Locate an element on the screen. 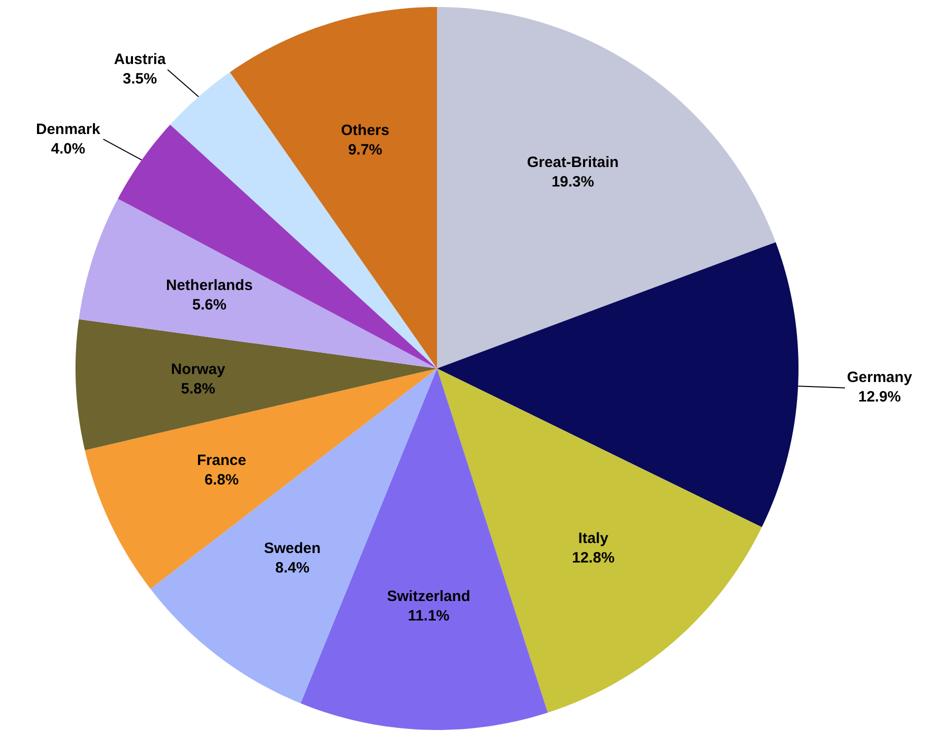 The width and height of the screenshot is (935, 737). slice-label: Norway is located at coordinates (198, 369).